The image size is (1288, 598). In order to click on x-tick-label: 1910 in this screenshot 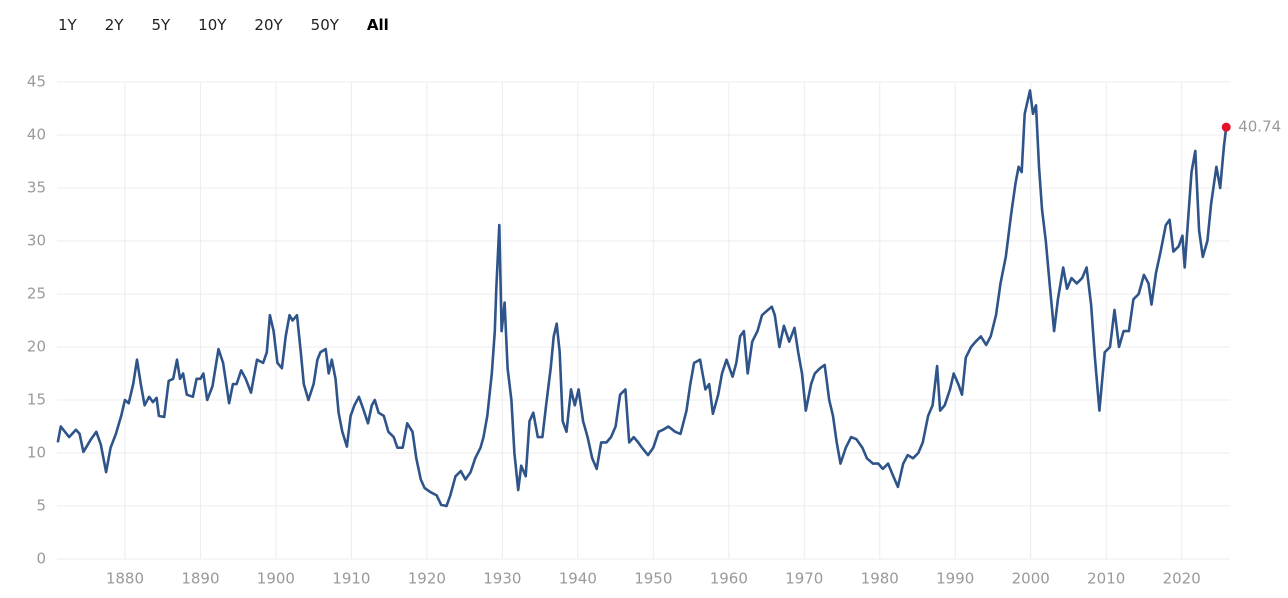, I will do `click(351, 579)`.